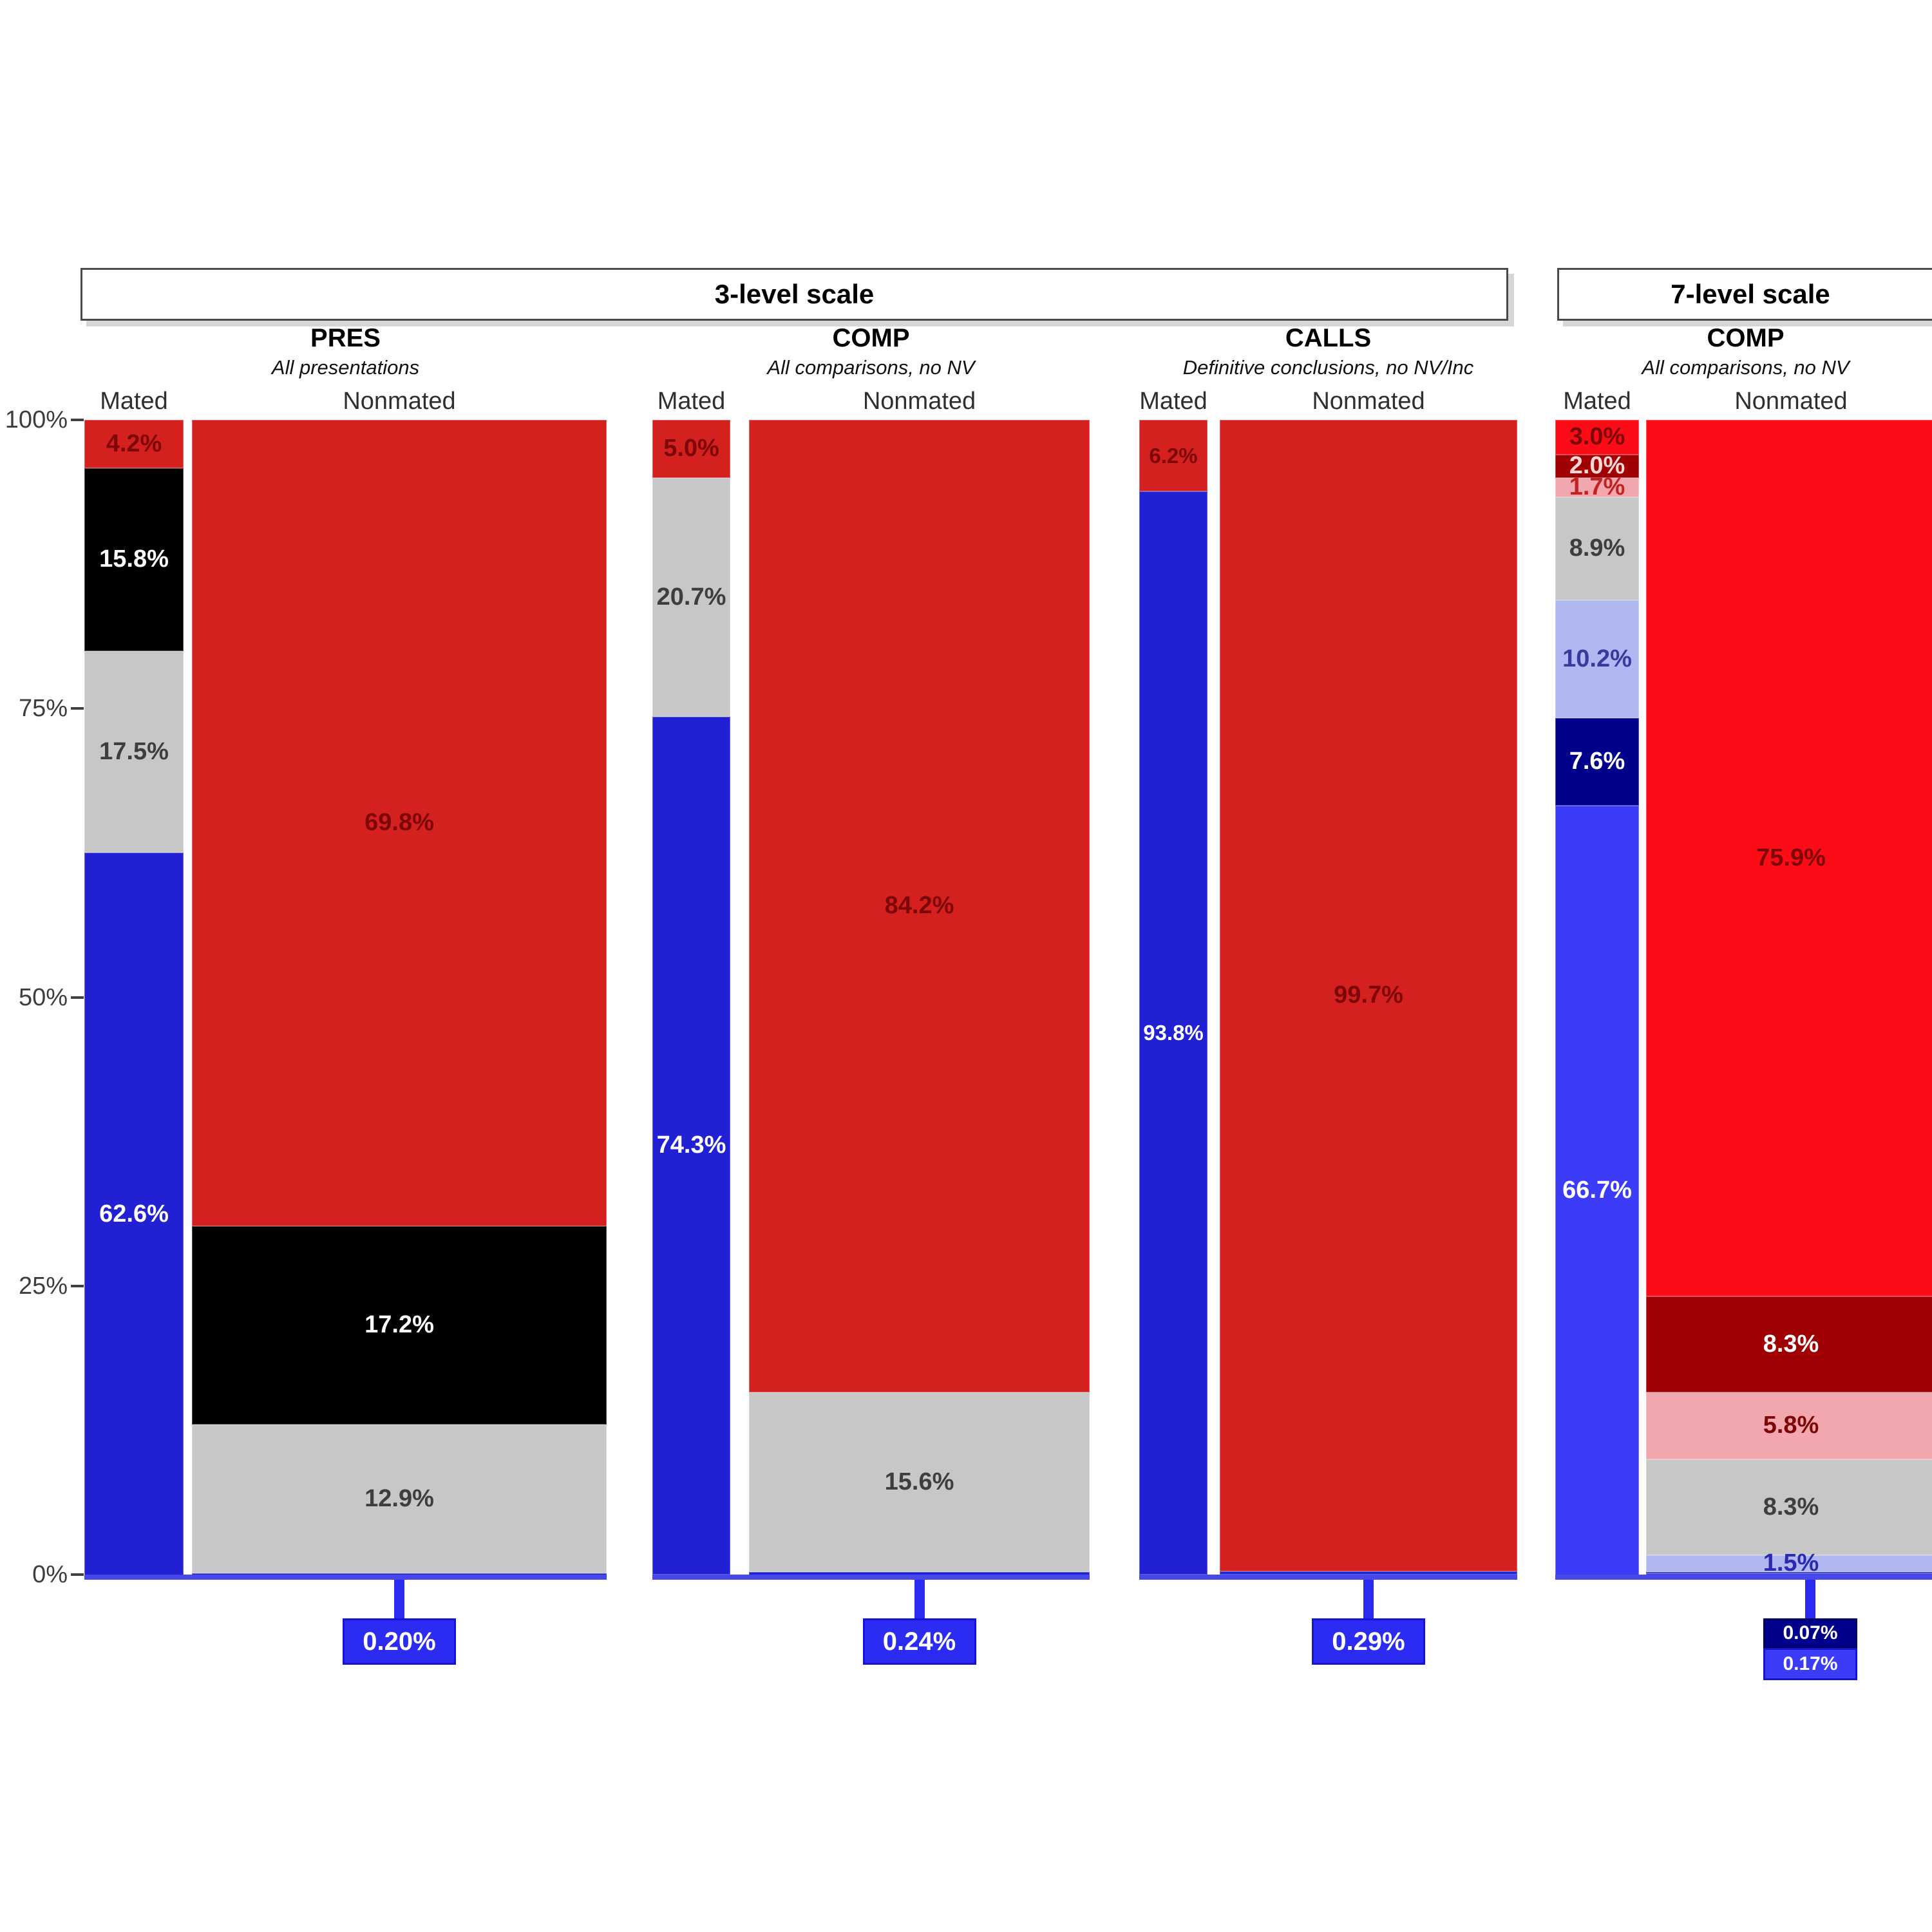 Image resolution: width=1932 pixels, height=1932 pixels. I want to click on bar-segment-label: 66.7%, so click(1597, 1190).